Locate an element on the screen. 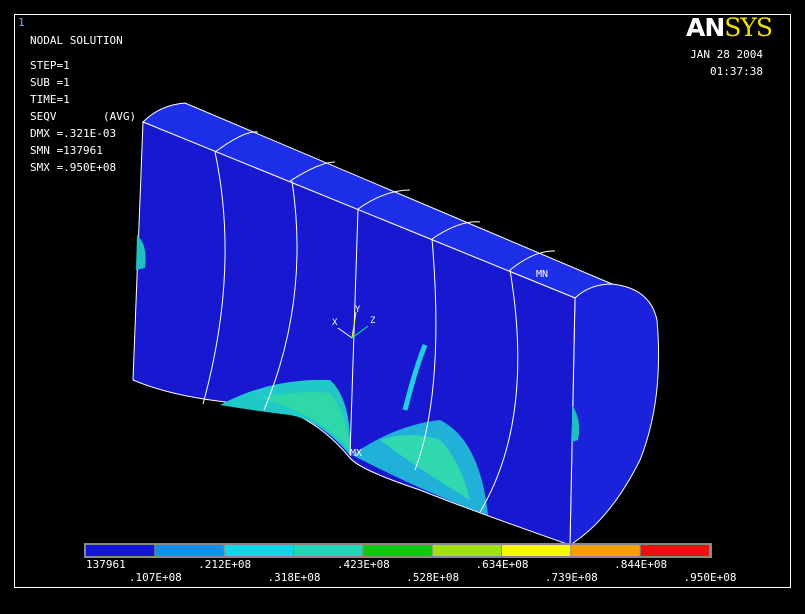 This screenshot has width=805, height=614. legend-label: 137961 is located at coordinates (106, 564).